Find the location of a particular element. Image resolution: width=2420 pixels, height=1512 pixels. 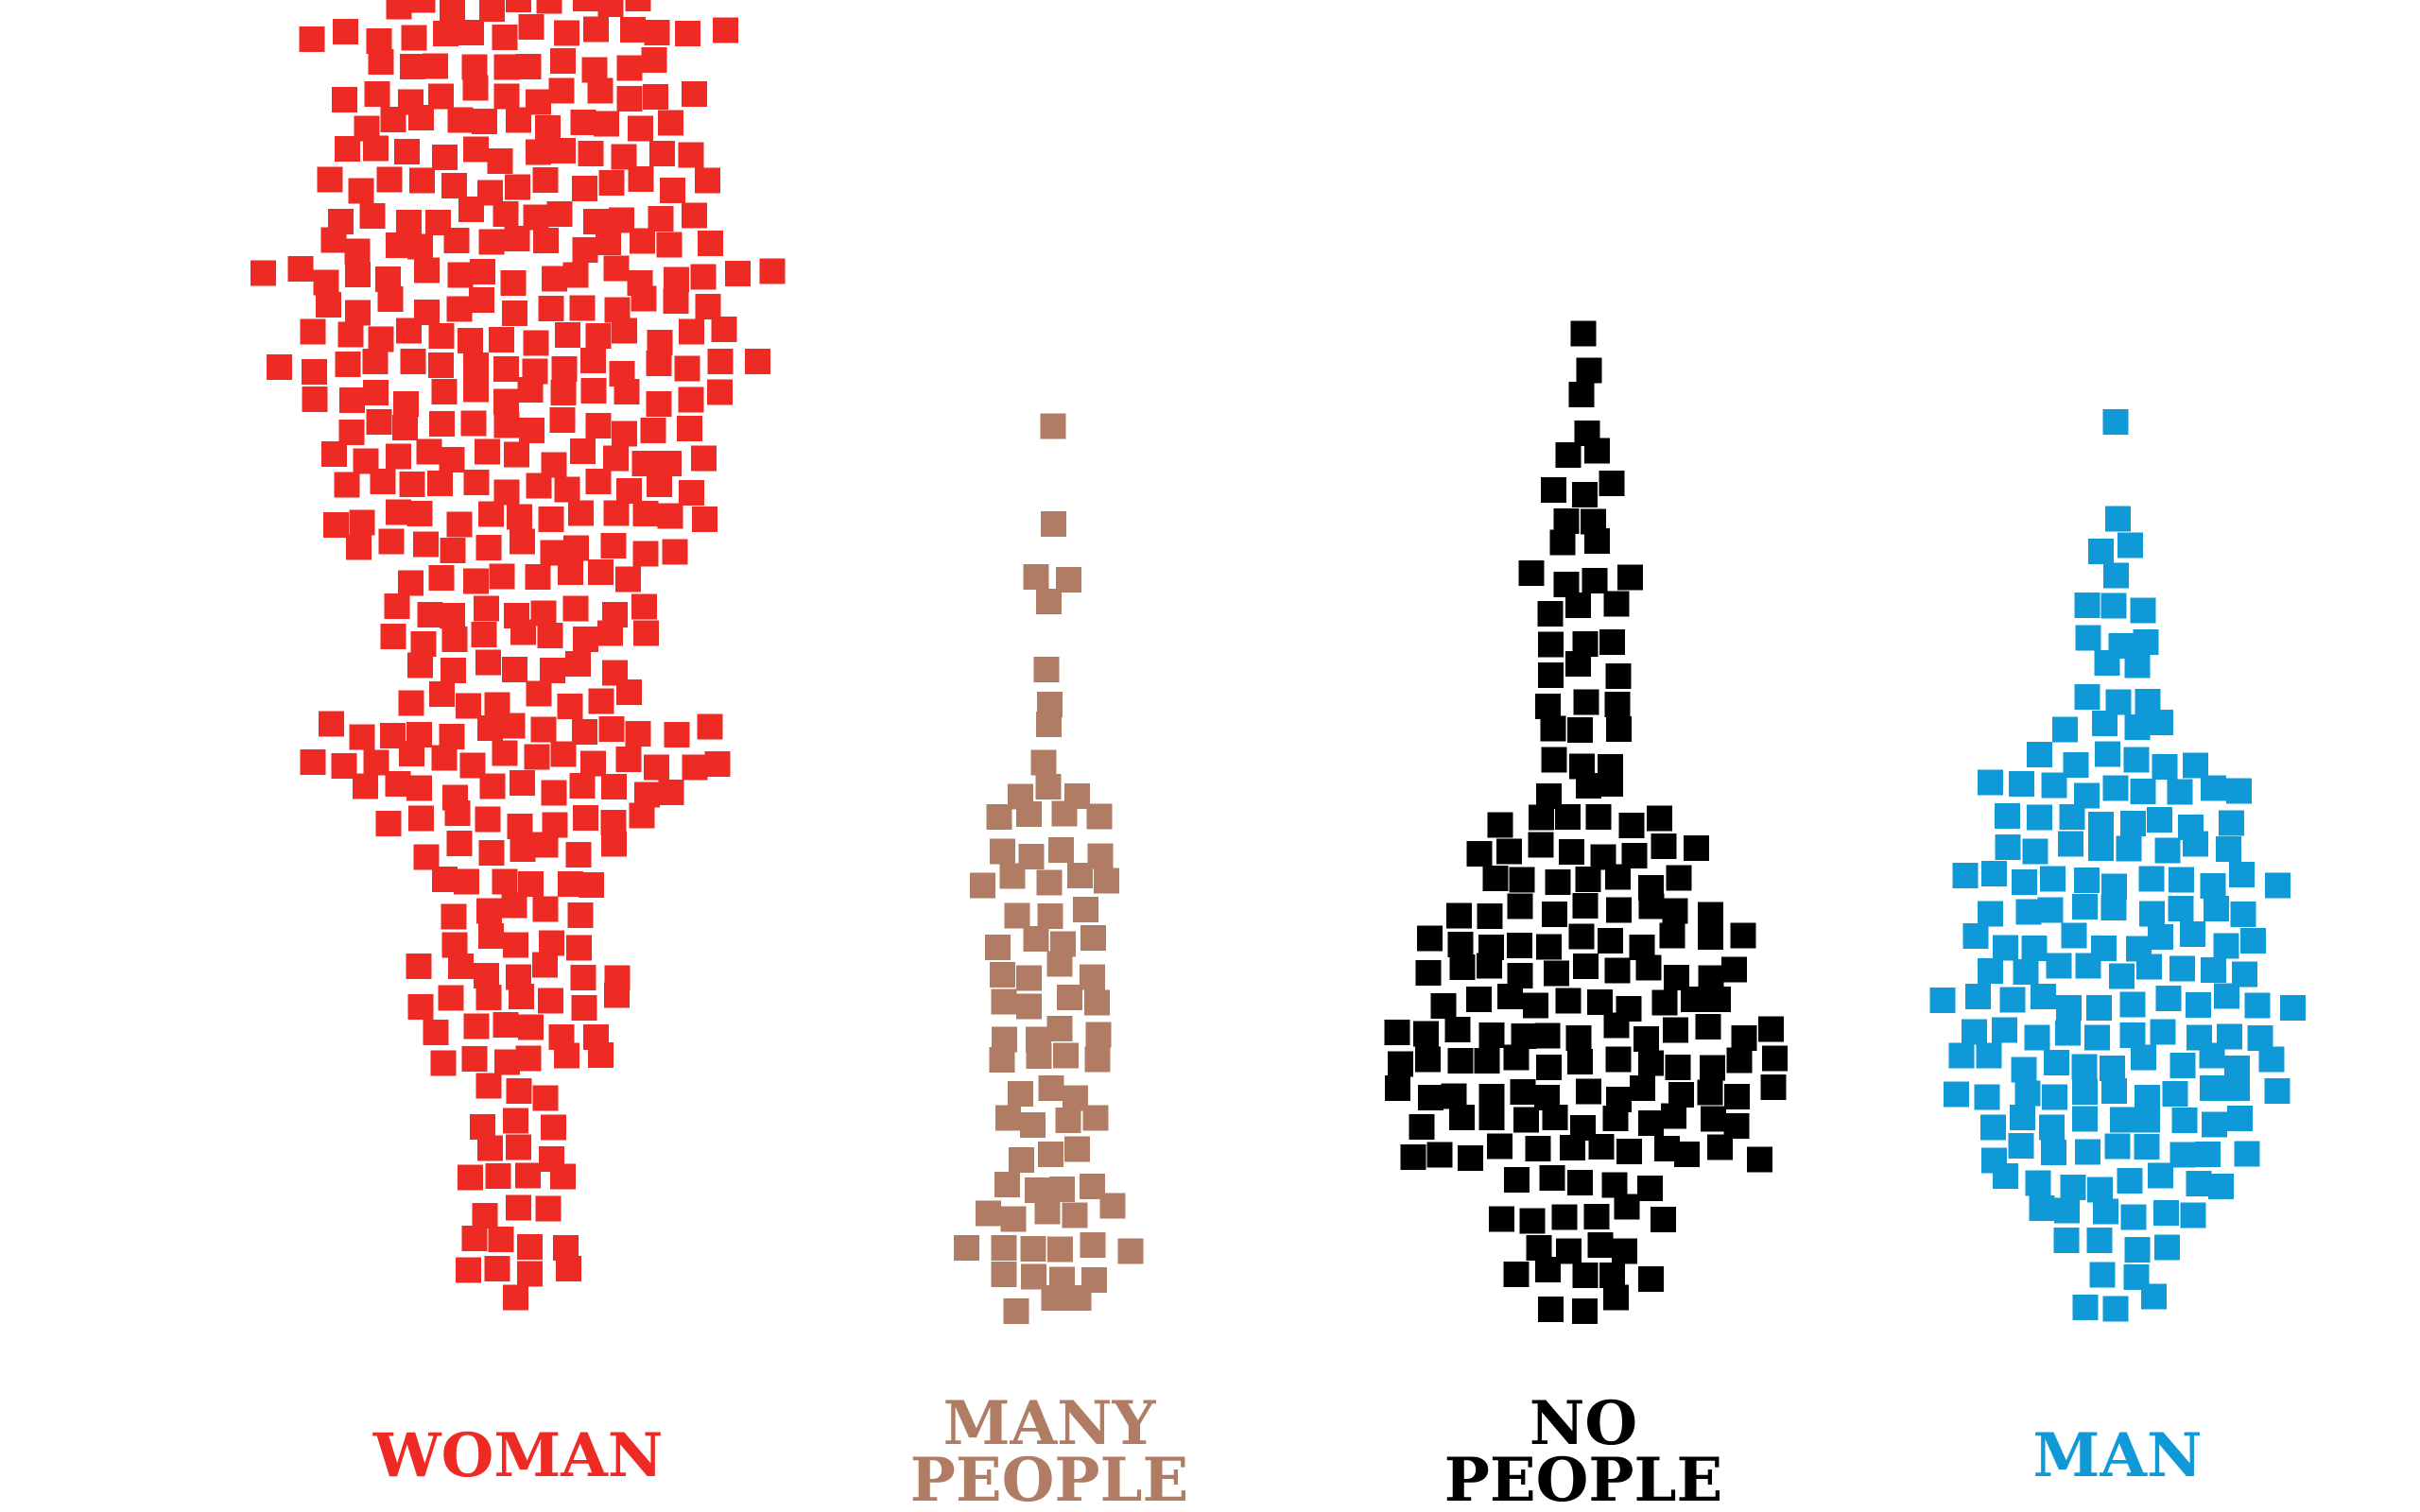

category-label: WOMAN is located at coordinates (518, 1455).